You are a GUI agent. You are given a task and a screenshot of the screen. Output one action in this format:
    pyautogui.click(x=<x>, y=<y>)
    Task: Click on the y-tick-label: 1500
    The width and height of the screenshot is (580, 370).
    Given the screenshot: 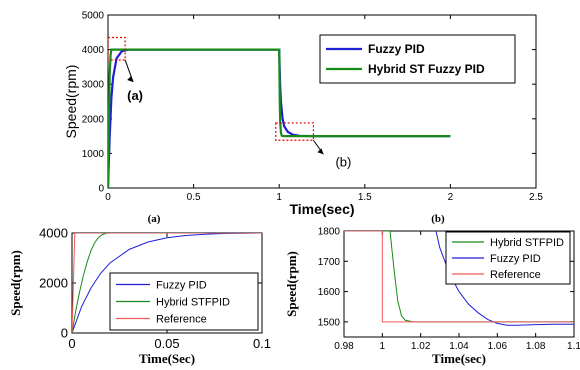 What is the action you would take?
    pyautogui.click(x=329, y=322)
    